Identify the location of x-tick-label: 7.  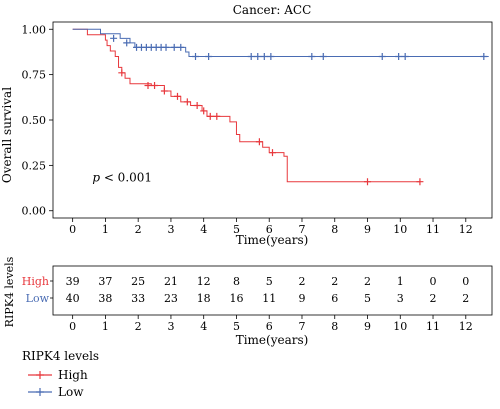
(301, 229).